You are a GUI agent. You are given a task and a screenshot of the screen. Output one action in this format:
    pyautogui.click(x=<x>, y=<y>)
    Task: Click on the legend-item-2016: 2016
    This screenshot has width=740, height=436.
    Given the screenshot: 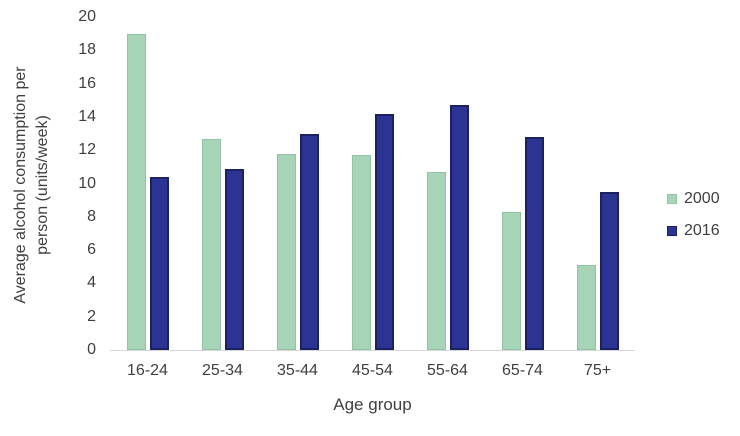 What is the action you would take?
    pyautogui.click(x=693, y=231)
    